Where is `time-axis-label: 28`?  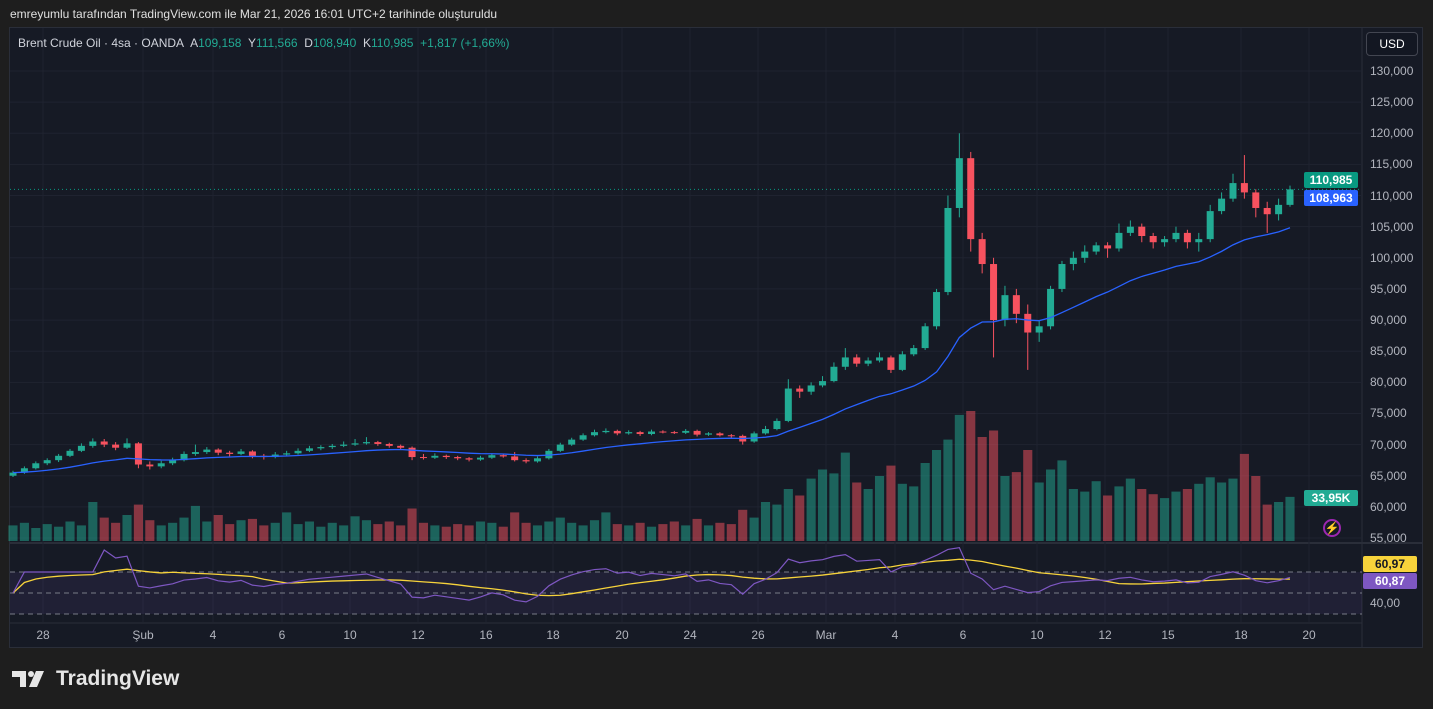 time-axis-label: 28 is located at coordinates (43, 635).